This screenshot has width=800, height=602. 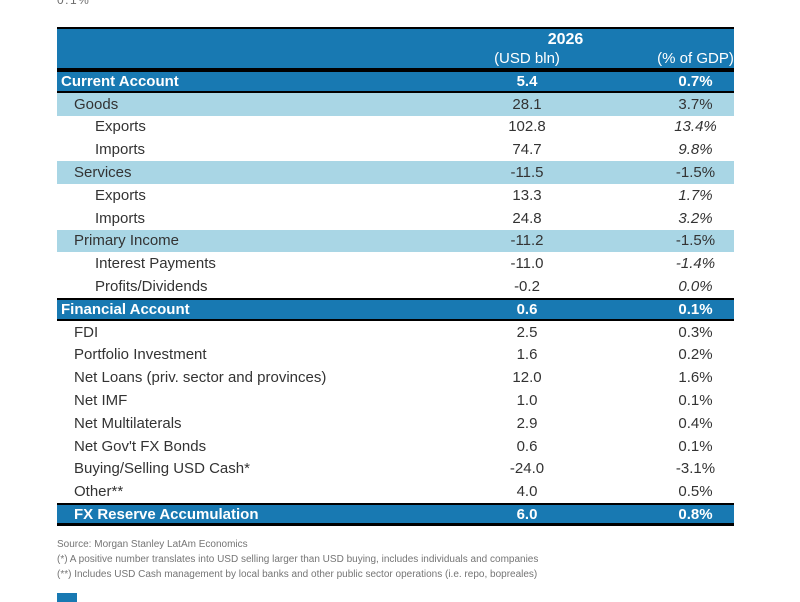 What do you see at coordinates (395, 104) in the screenshot?
I see `table-row: Goods 28.1 3.7%` at bounding box center [395, 104].